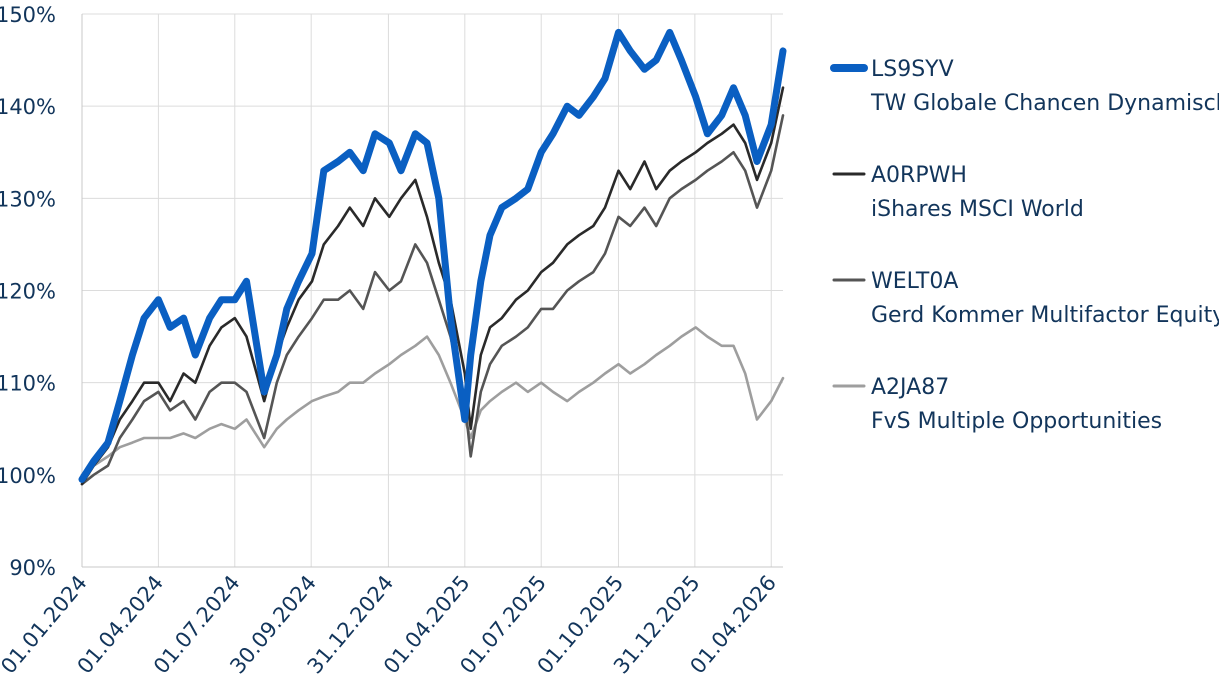 This screenshot has height=683, width=1219. Describe the element at coordinates (28, 384) in the screenshot. I see `y-tick-label: 110%` at that location.